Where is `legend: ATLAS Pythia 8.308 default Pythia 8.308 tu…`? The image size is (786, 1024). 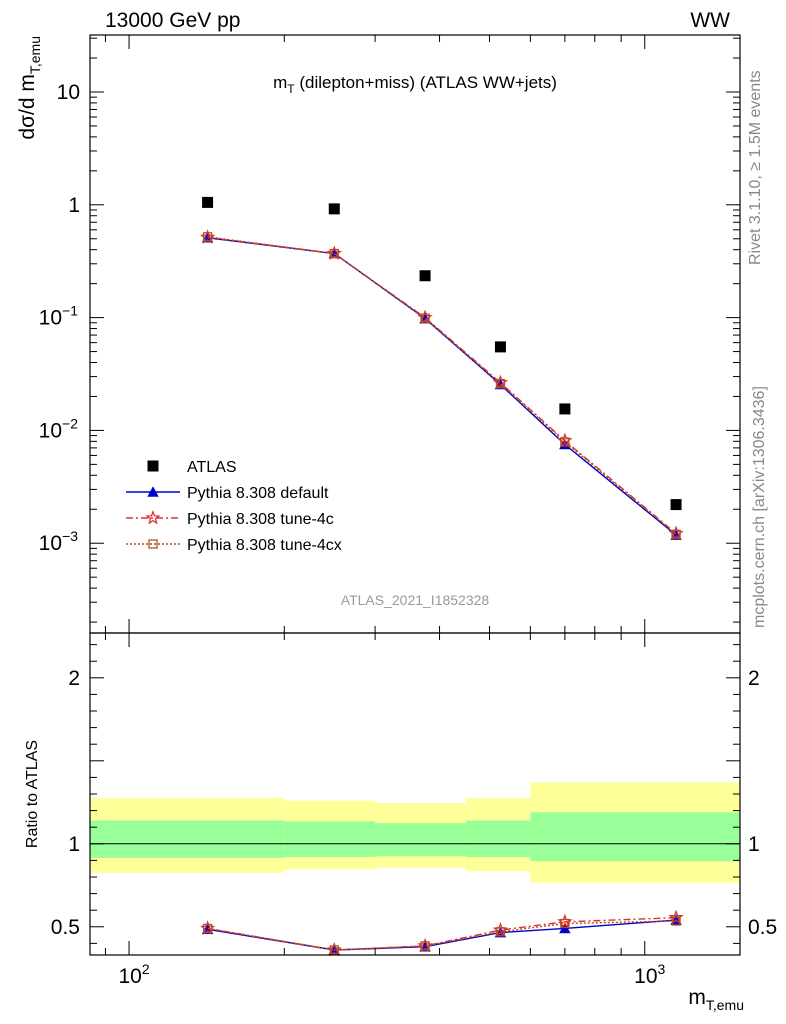
legend: ATLAS Pythia 8.308 default Pythia 8.308 tu… is located at coordinates (234, 506).